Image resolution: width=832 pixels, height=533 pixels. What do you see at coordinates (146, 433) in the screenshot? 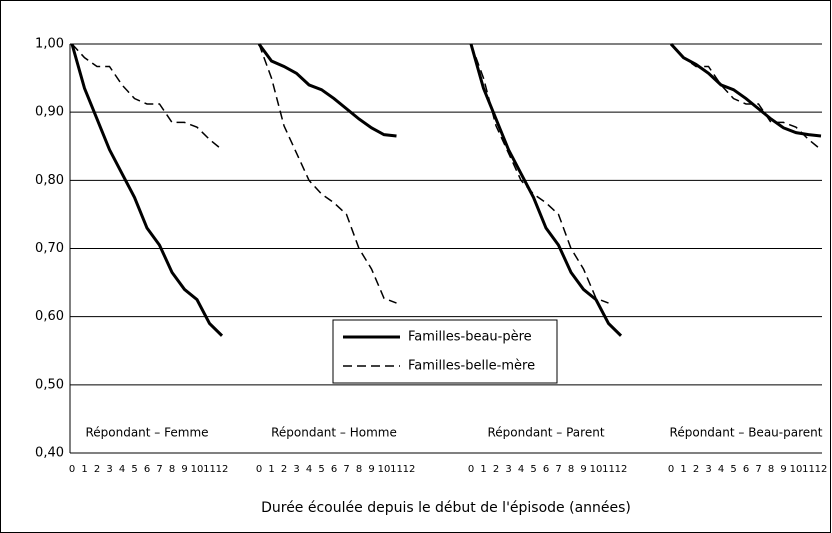
I see `panel-label: Répondant – Femme` at bounding box center [146, 433].